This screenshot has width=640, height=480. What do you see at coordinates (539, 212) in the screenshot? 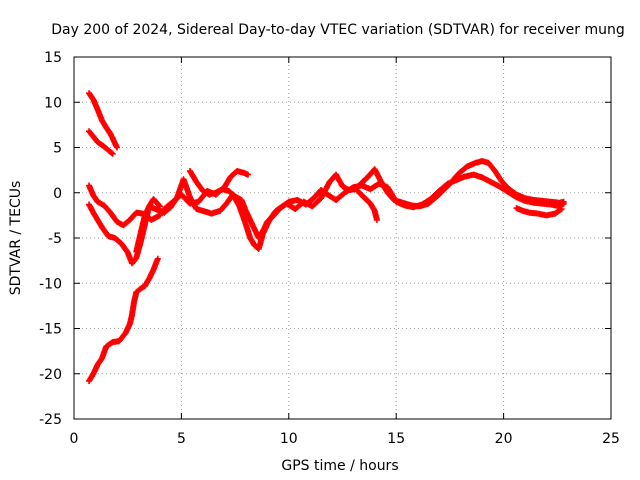
I see `series-track-j` at bounding box center [539, 212].